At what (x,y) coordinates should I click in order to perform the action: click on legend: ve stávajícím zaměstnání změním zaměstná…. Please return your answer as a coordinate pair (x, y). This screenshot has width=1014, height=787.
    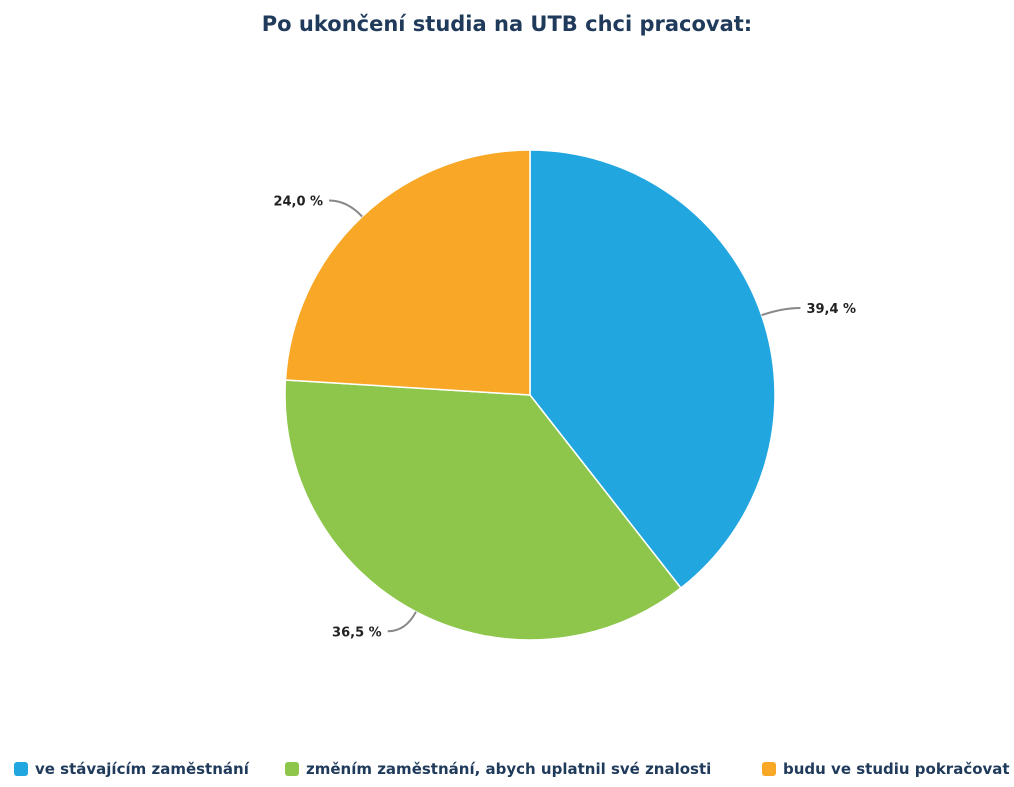
    Looking at the image, I should click on (507, 773).